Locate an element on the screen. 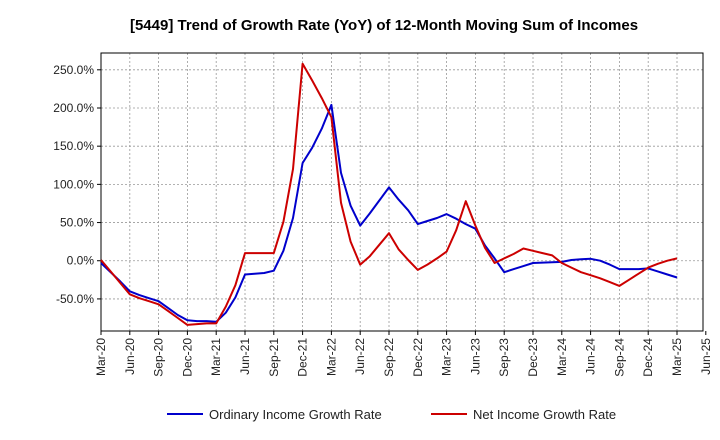 This screenshot has width=720, height=440. y-tick-label: 50.0% is located at coordinates (77, 223).